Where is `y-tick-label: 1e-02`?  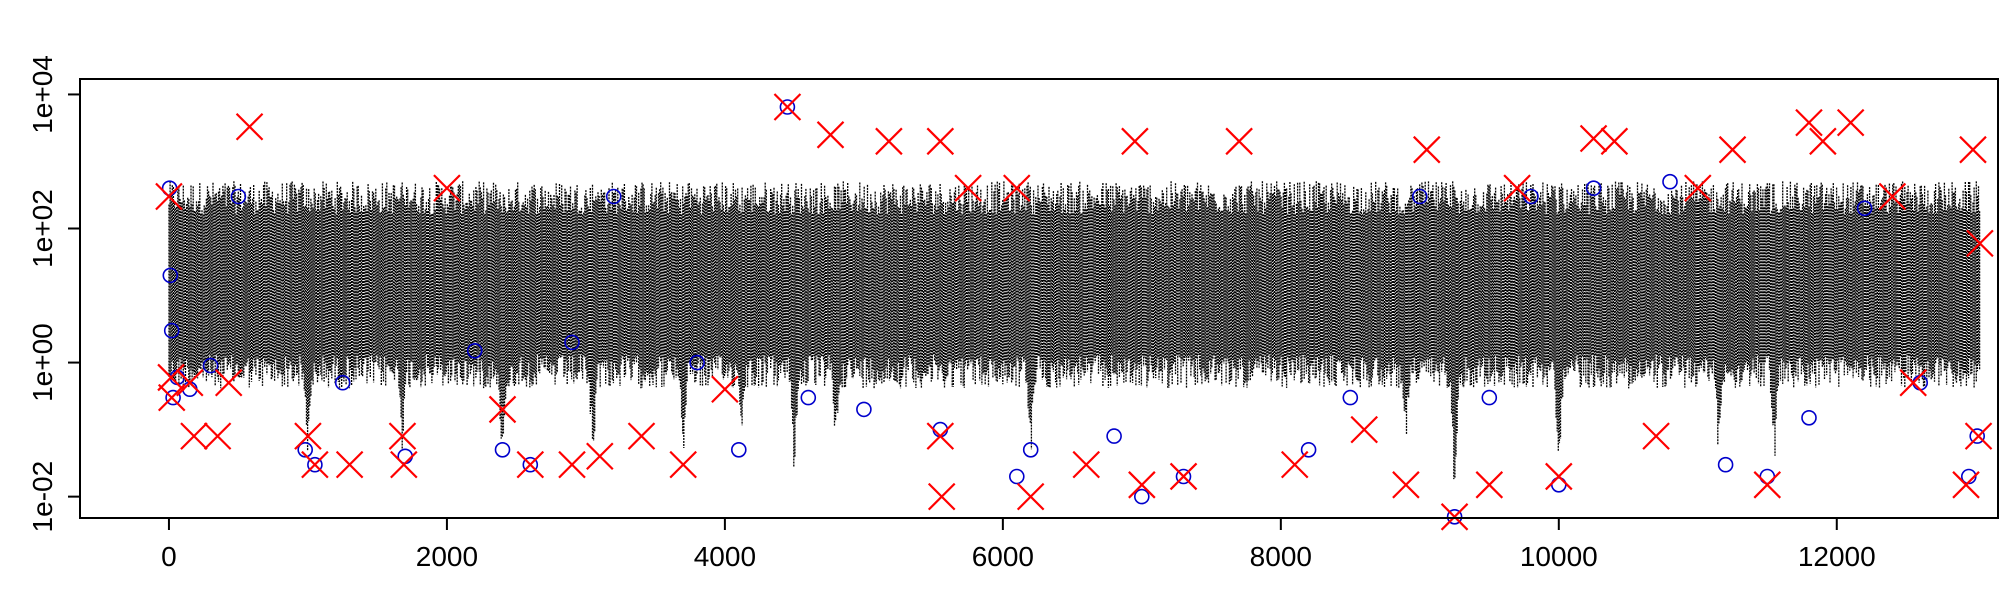
y-tick-label: 1e-02 is located at coordinates (42, 497).